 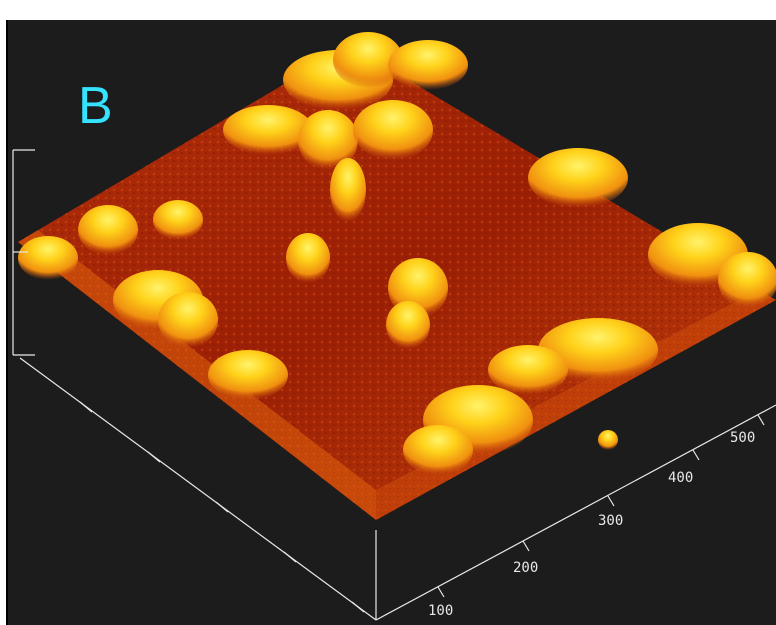 I want to click on tick-label-500: 500, so click(x=742, y=438).